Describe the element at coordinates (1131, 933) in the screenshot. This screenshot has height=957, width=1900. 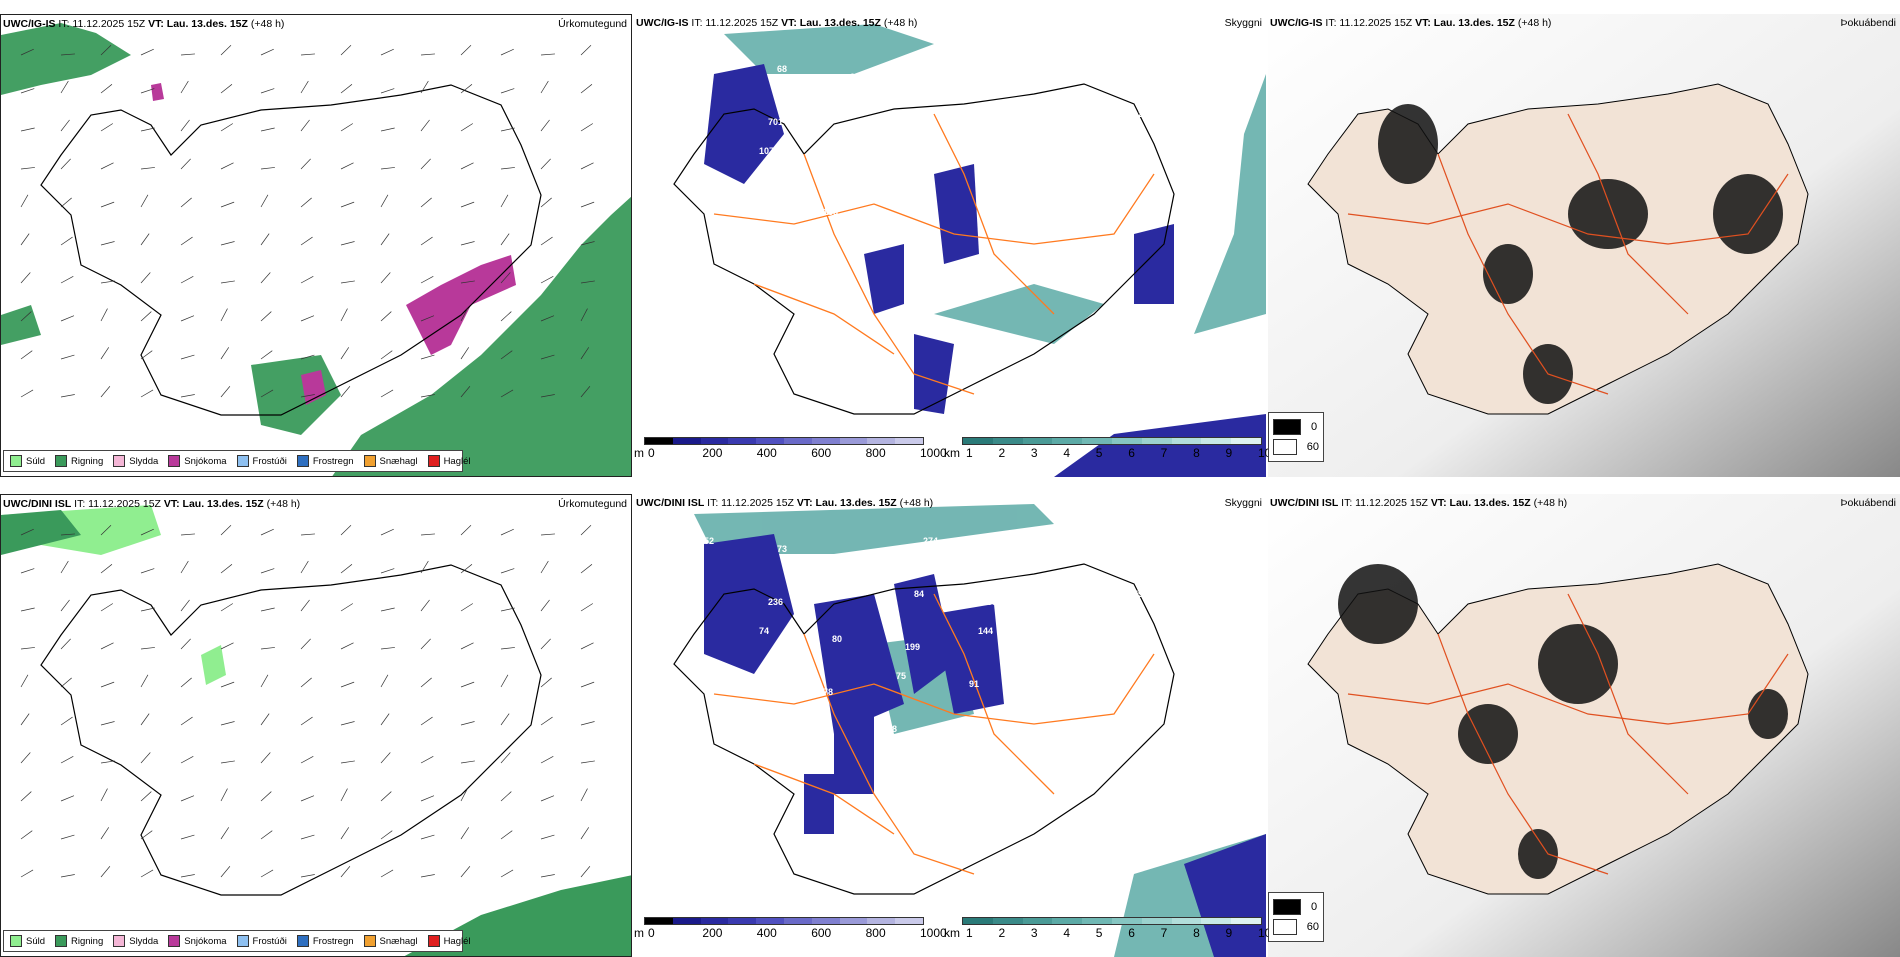
I see `colorbar-tick-label: 6` at that location.